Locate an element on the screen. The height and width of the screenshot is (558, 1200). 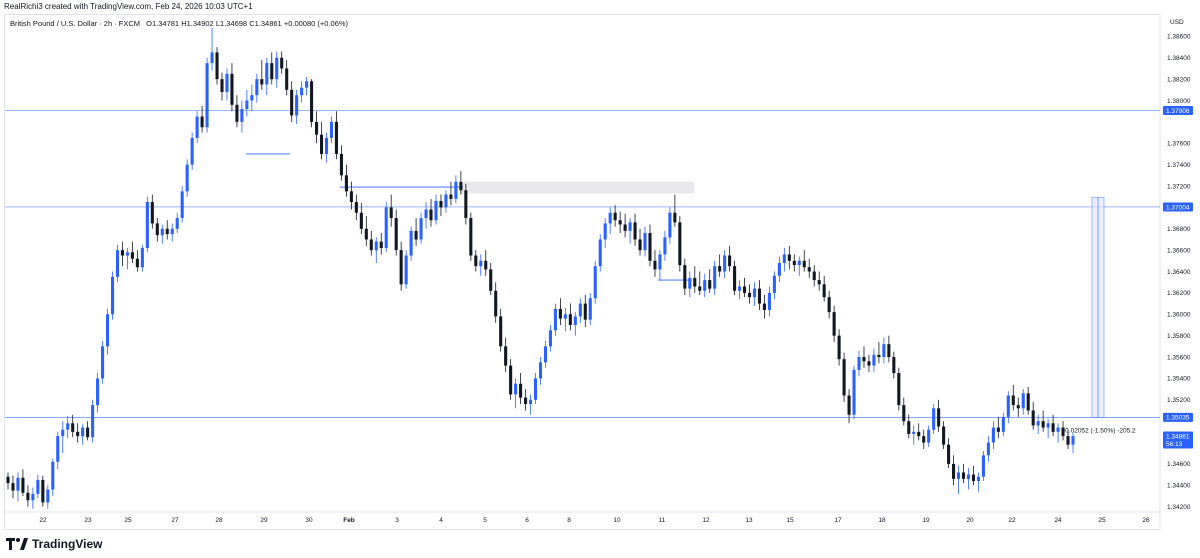
y-tick-label: 1.38000 is located at coordinates (1179, 101).